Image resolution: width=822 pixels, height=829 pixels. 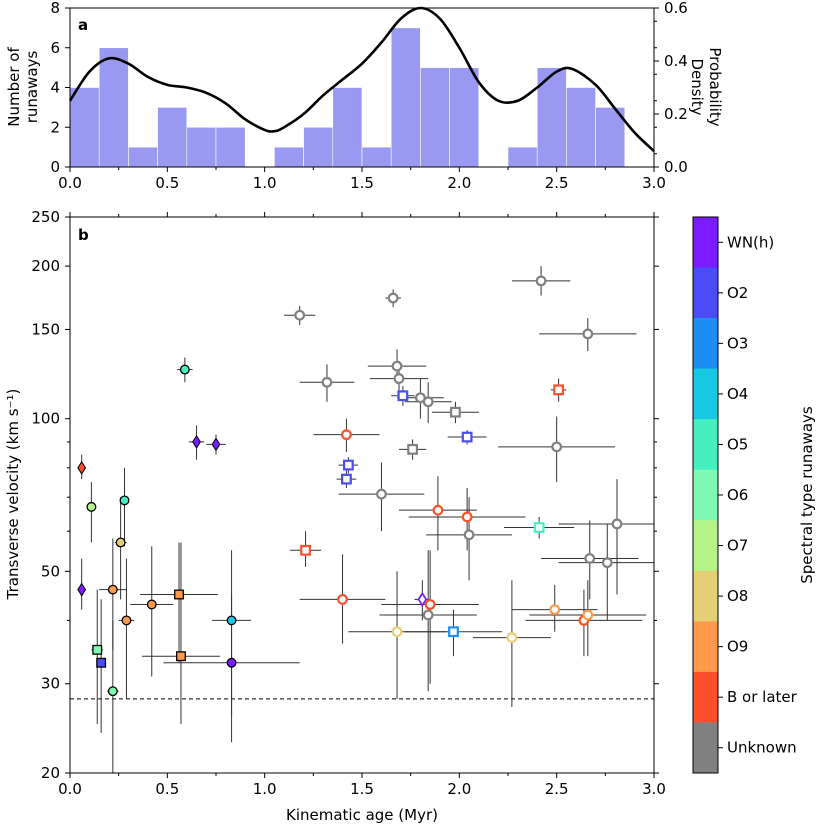 What do you see at coordinates (557, 789) in the screenshot?
I see `panel-b-xtick-label: 2.5` at bounding box center [557, 789].